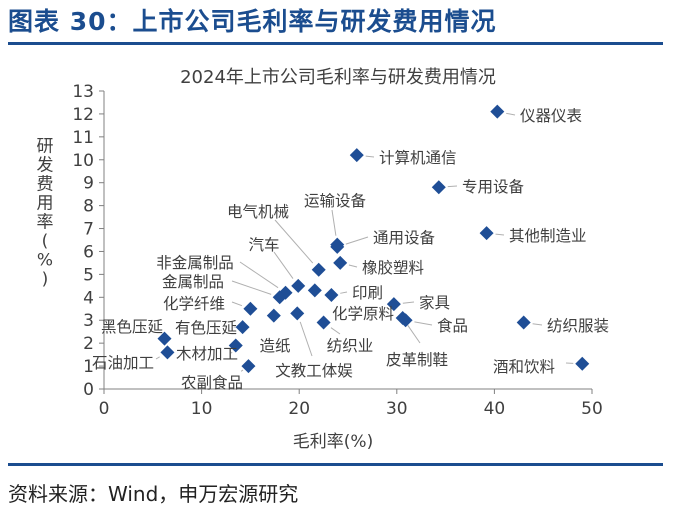 Image resolution: width=677 pixels, height=517 pixels. I want to click on point-label: 纺织服装, so click(578, 326).